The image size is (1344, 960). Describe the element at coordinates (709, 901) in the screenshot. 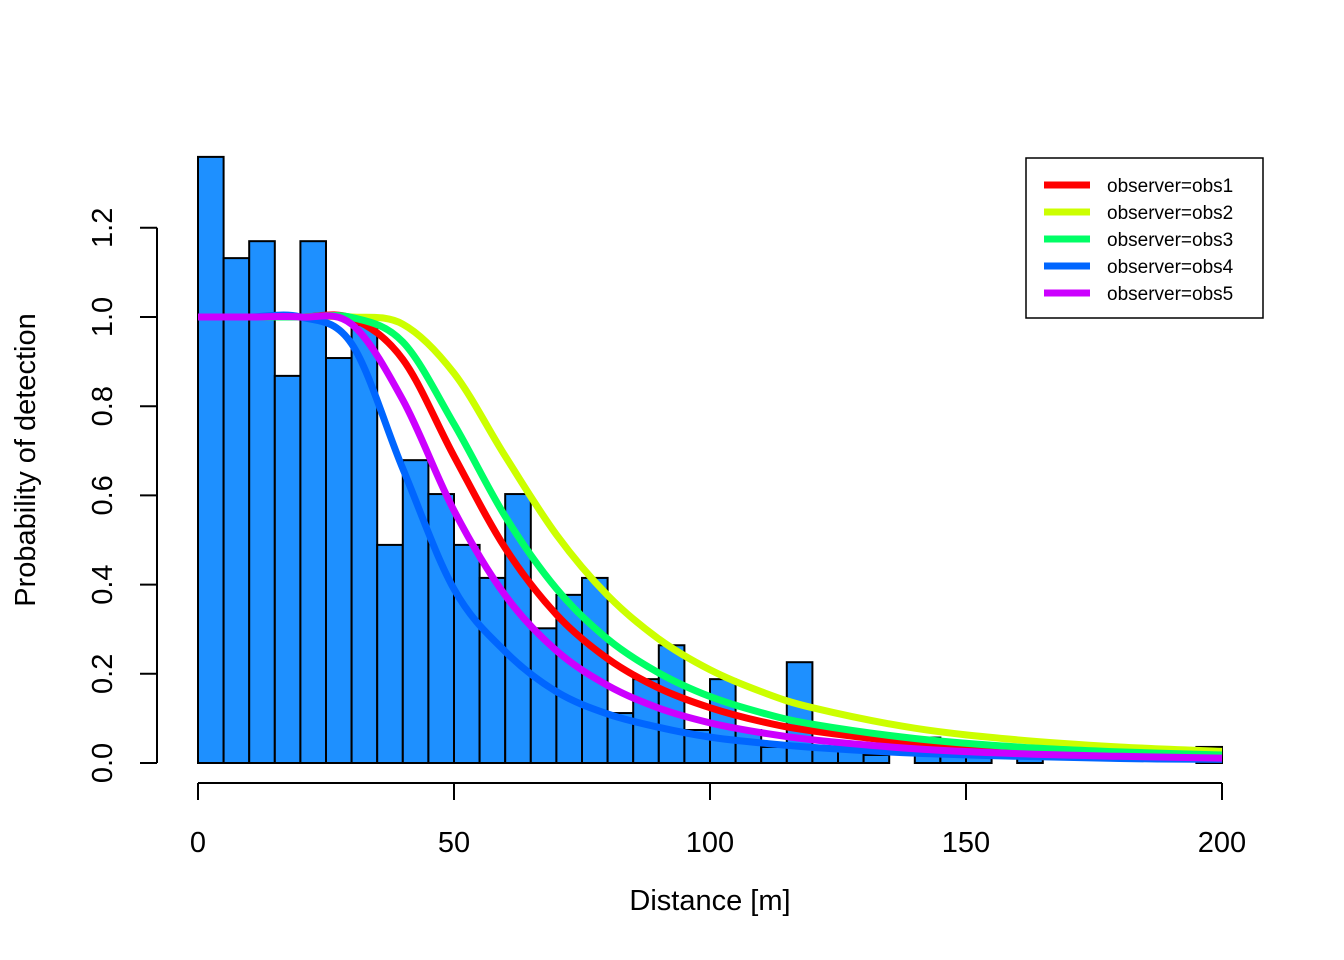

I see `x-axis-label: Distance [m]` at that location.